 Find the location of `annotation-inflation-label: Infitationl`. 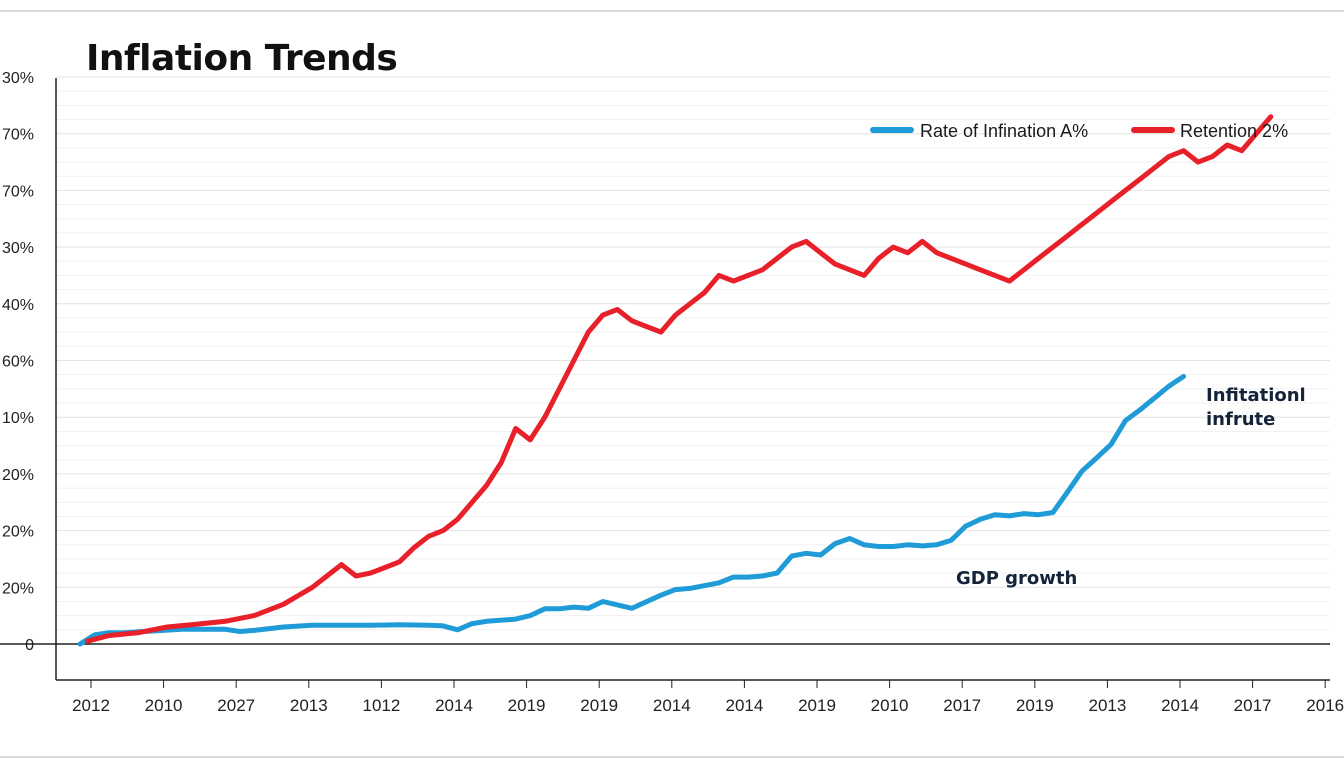

annotation-inflation-label: Infitationl is located at coordinates (1256, 395).